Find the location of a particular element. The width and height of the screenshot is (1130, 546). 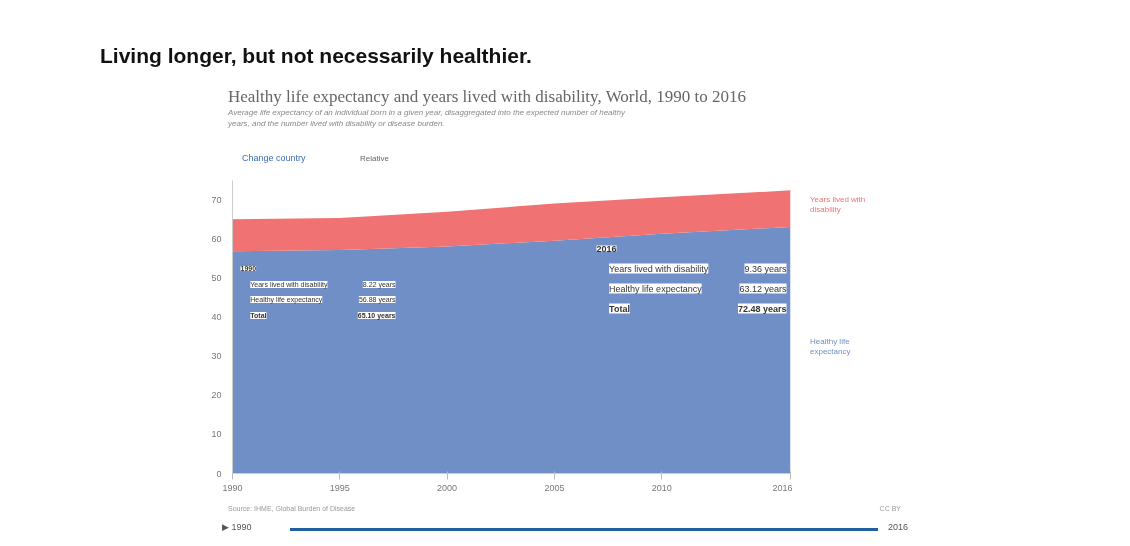

x-tick-label: 2000 is located at coordinates (447, 487).